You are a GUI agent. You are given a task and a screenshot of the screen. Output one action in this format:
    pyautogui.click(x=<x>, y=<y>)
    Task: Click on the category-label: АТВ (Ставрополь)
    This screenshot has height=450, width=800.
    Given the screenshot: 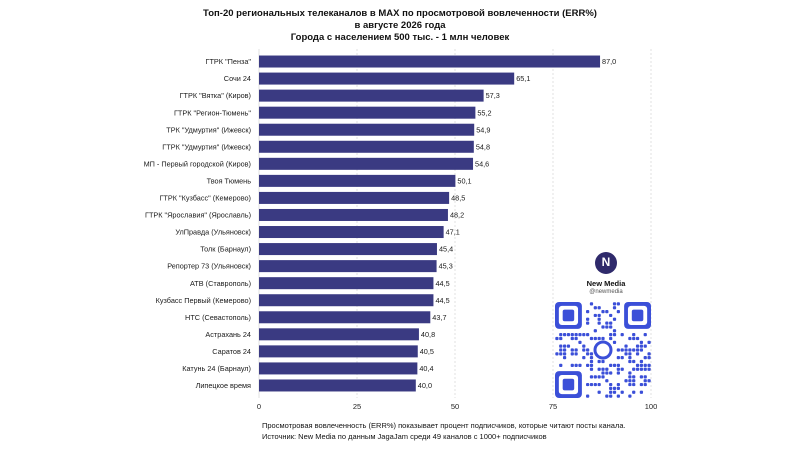 What is the action you would take?
    pyautogui.click(x=220, y=283)
    